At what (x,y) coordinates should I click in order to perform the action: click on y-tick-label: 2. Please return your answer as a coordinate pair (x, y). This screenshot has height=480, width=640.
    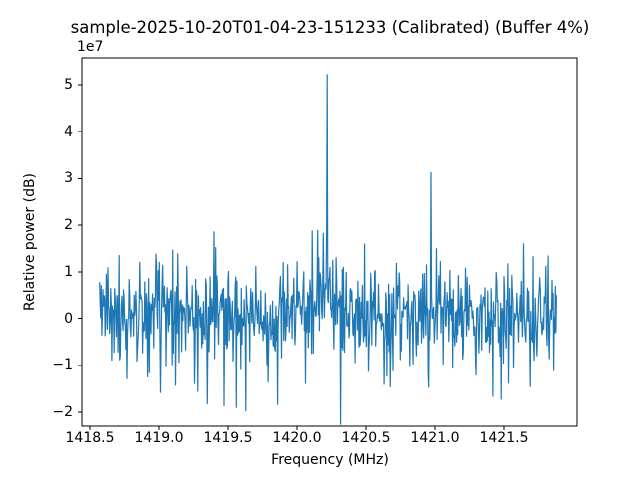
    Looking at the image, I should click on (68, 225).